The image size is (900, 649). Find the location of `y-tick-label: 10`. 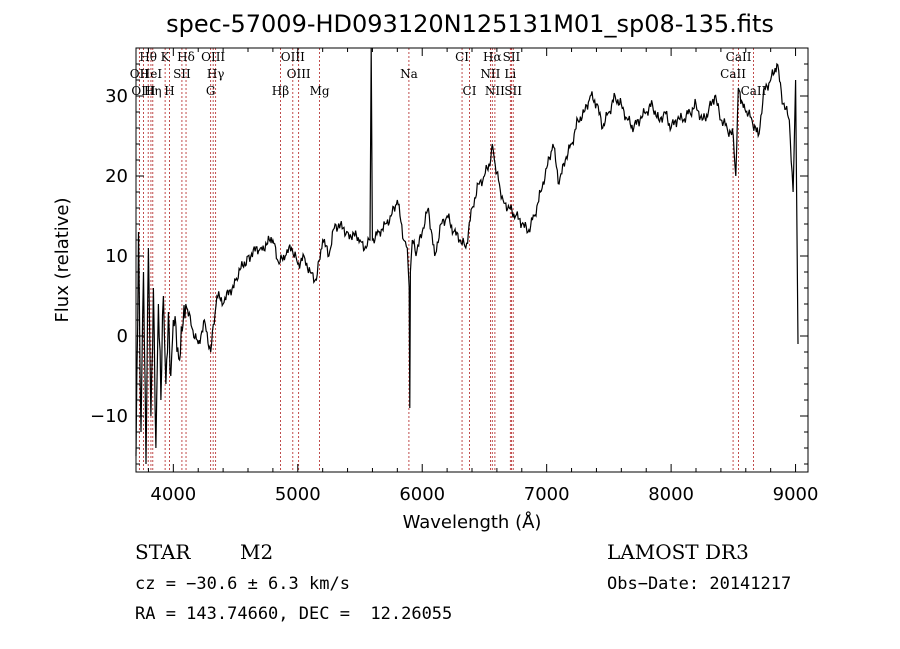

y-tick-label: 10 is located at coordinates (116, 256).